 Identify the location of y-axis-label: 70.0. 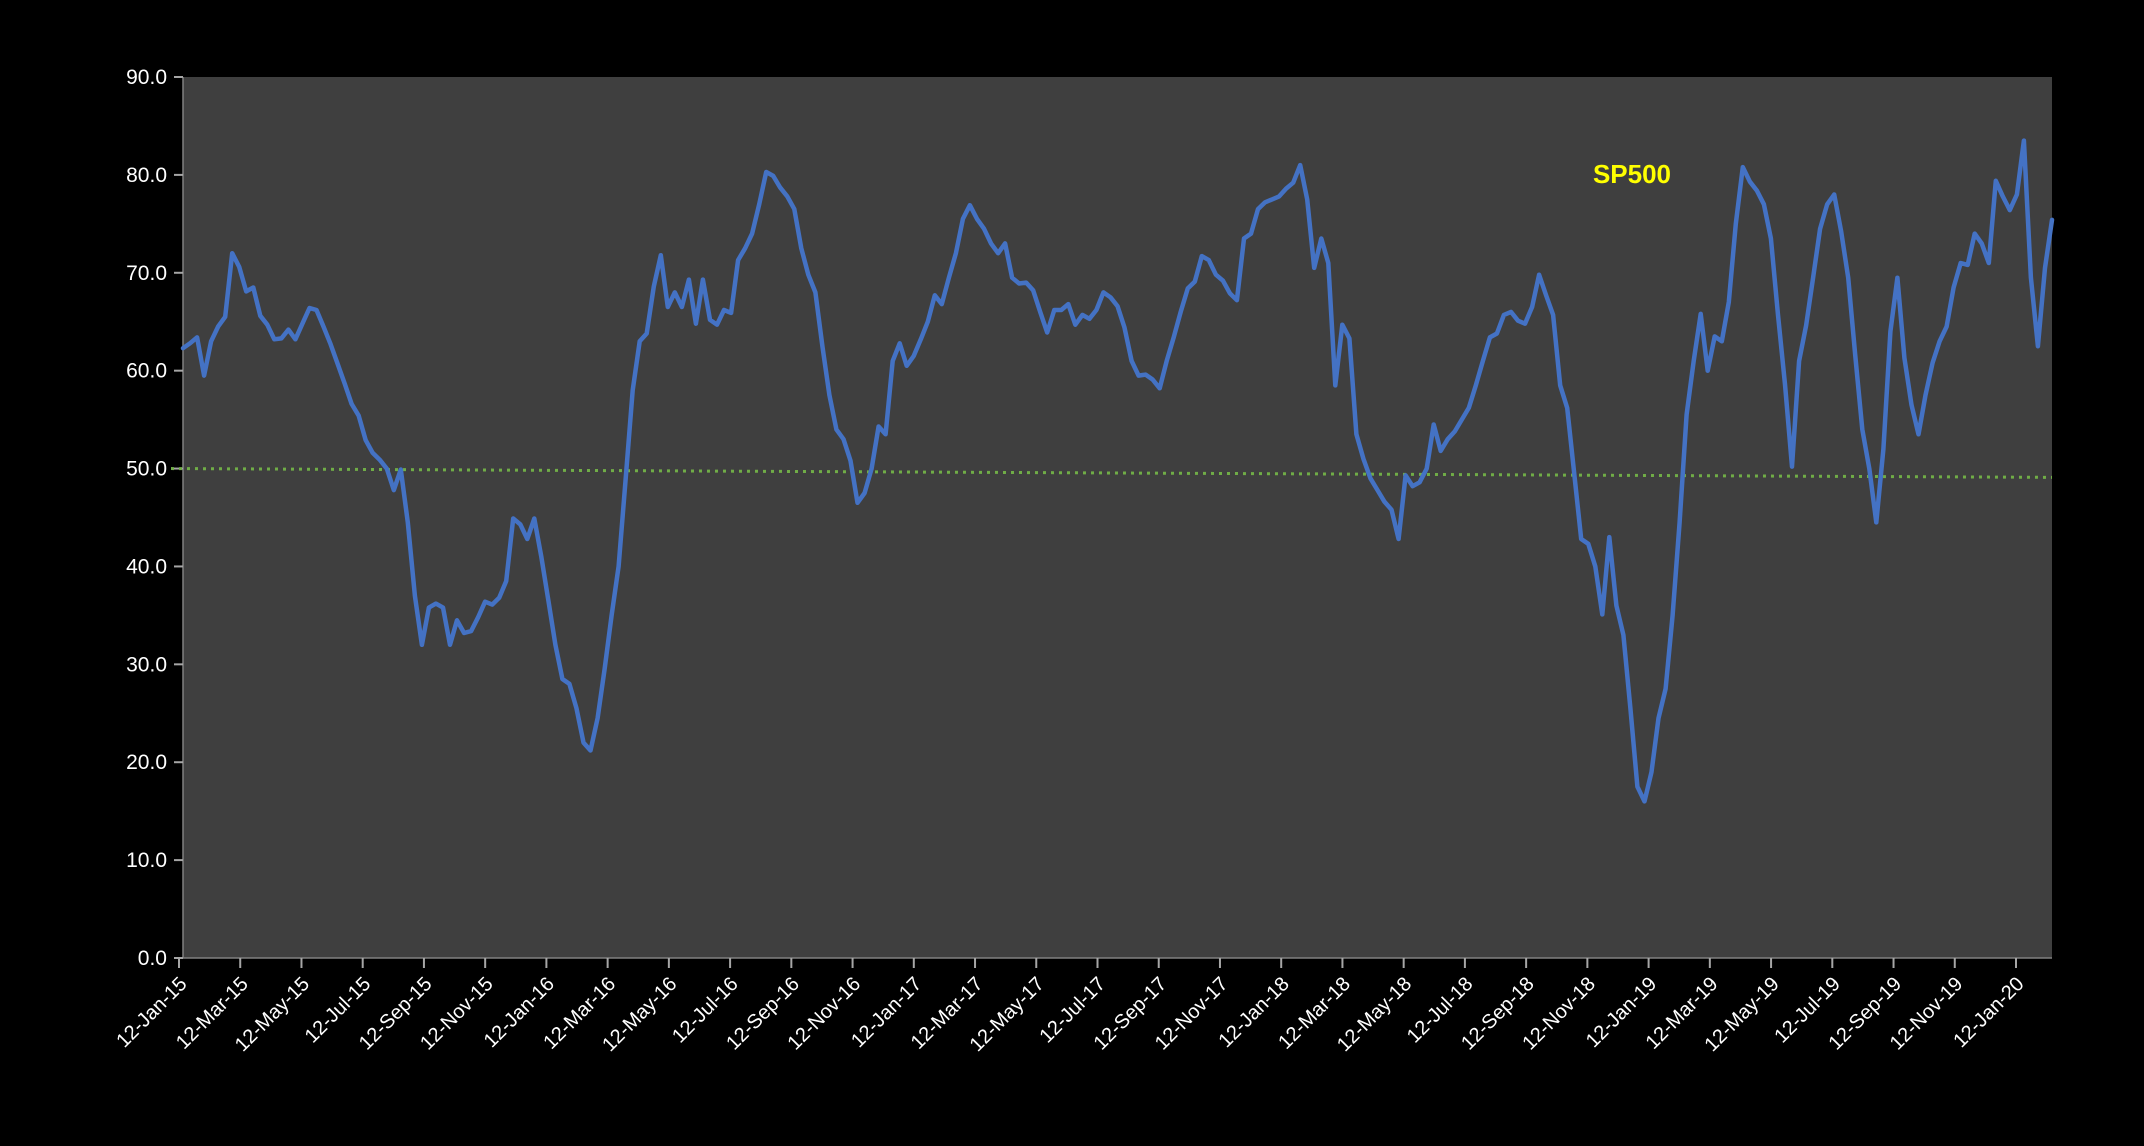
(146, 273).